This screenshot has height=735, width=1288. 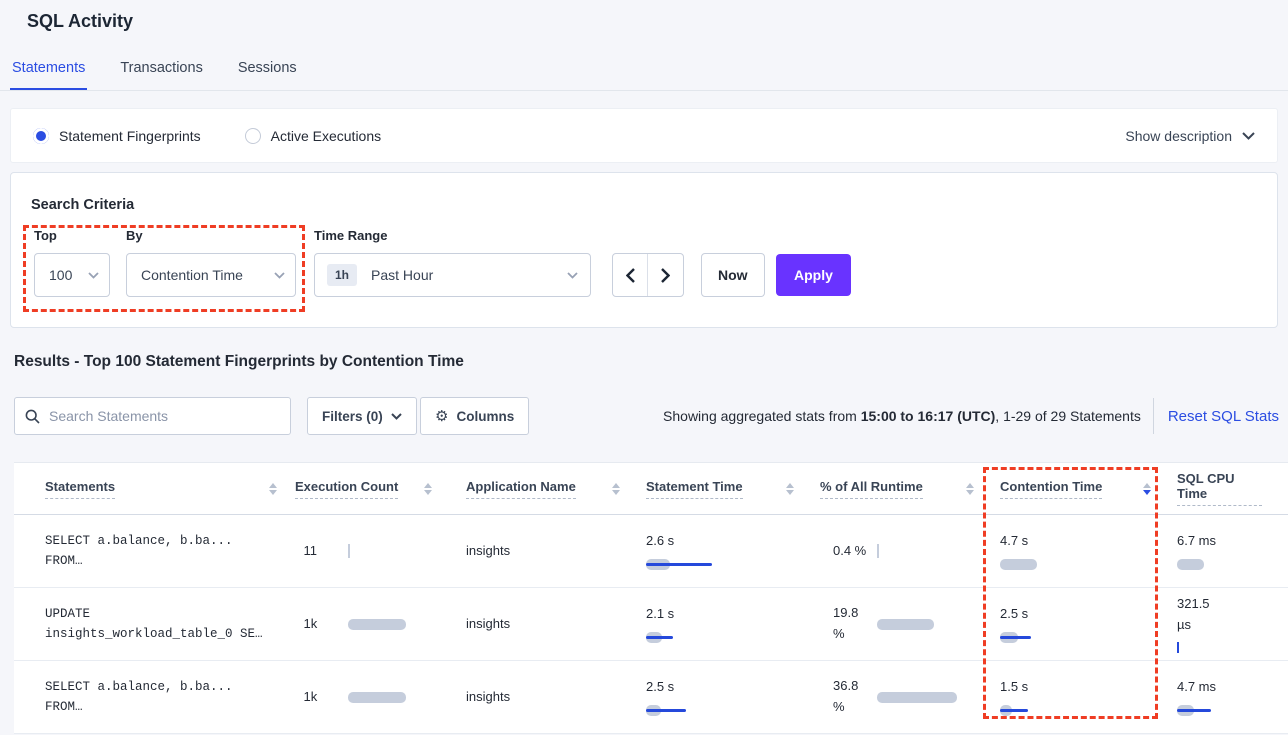 What do you see at coordinates (660, 614) in the screenshot?
I see `metric-value-line: 2.1 s` at bounding box center [660, 614].